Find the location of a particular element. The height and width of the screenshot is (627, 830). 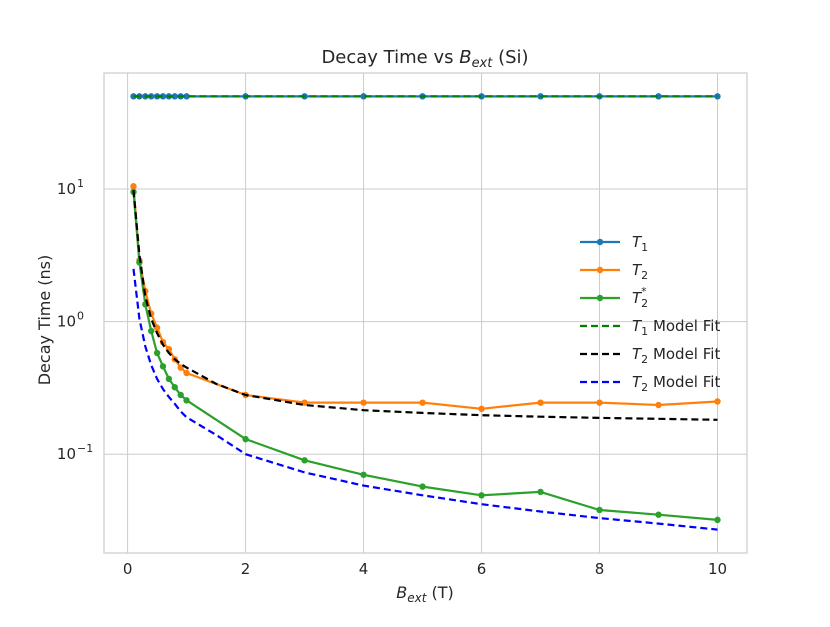

x-label-suffix: (T) is located at coordinates (439, 592).